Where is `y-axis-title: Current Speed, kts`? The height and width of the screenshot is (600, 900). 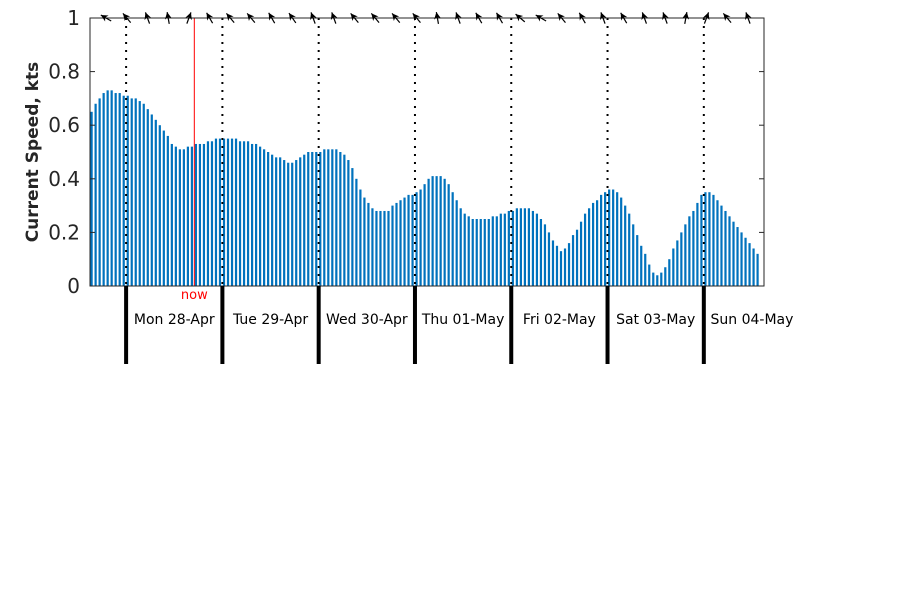
y-axis-title: Current Speed, kts is located at coordinates (33, 152).